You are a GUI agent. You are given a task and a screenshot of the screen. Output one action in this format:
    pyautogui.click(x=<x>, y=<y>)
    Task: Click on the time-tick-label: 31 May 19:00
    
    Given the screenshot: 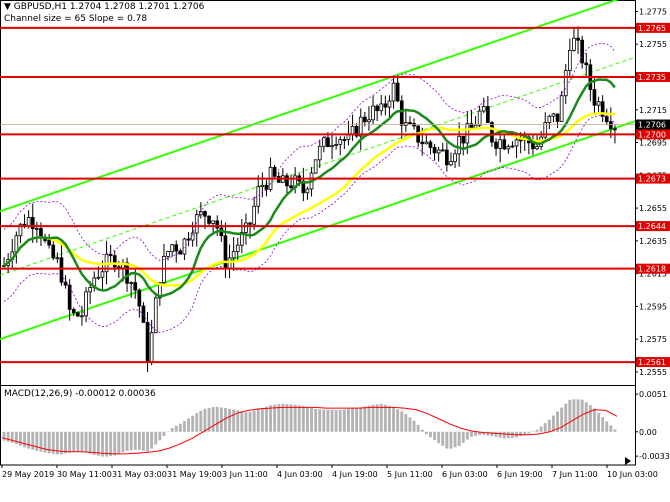 What is the action you would take?
    pyautogui.click(x=194, y=474)
    